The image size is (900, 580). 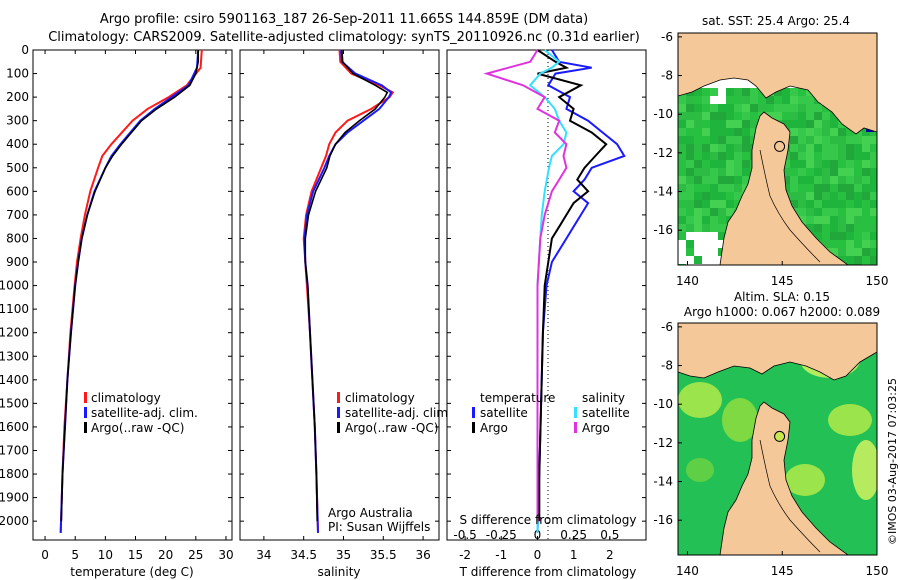 What do you see at coordinates (777, 439) in the screenshot?
I see `sla-map-frame` at bounding box center [777, 439].